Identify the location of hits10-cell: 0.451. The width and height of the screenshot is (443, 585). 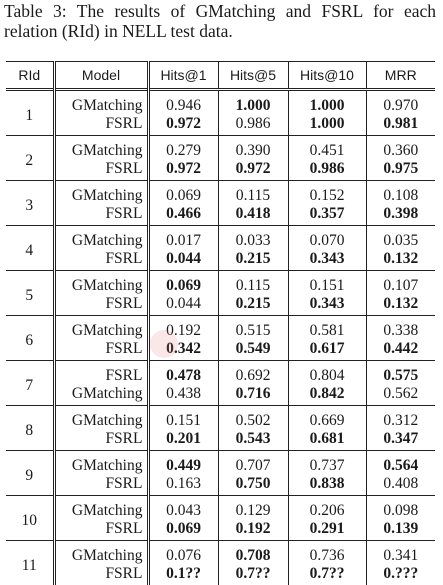
(327, 148).